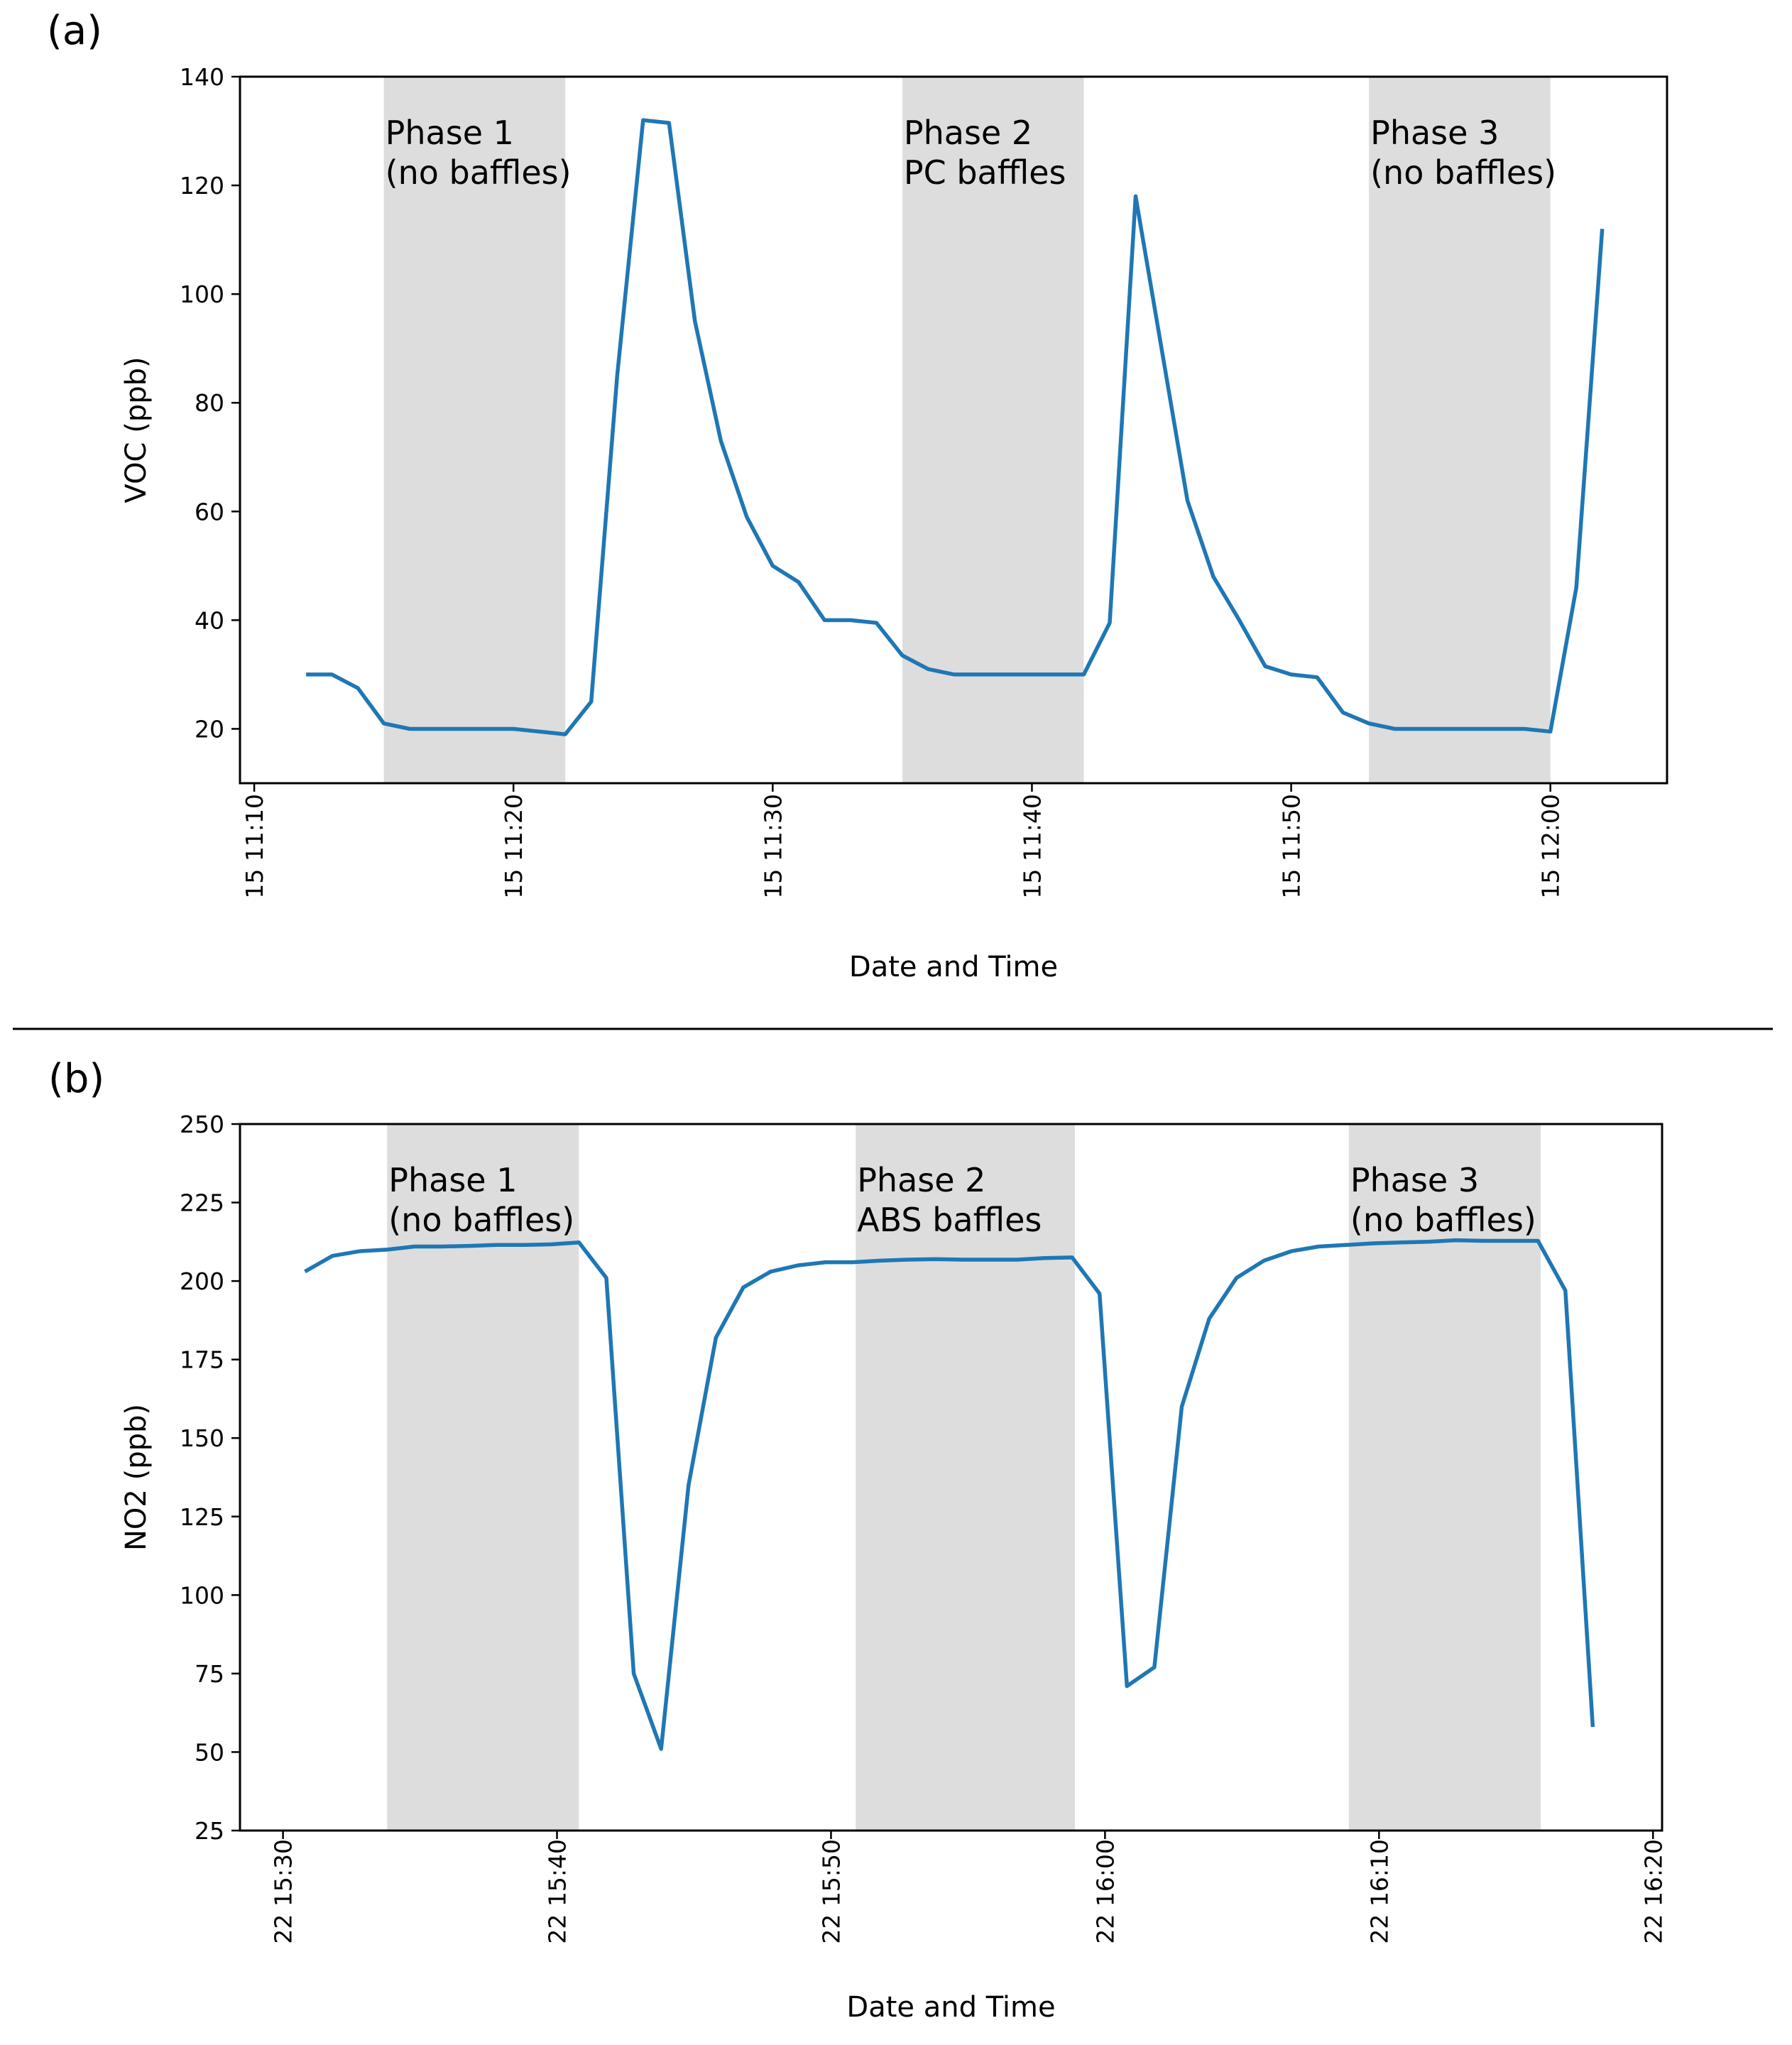 This screenshot has width=1792, height=2045. What do you see at coordinates (202, 77) in the screenshot?
I see `y-tick-label: 140` at bounding box center [202, 77].